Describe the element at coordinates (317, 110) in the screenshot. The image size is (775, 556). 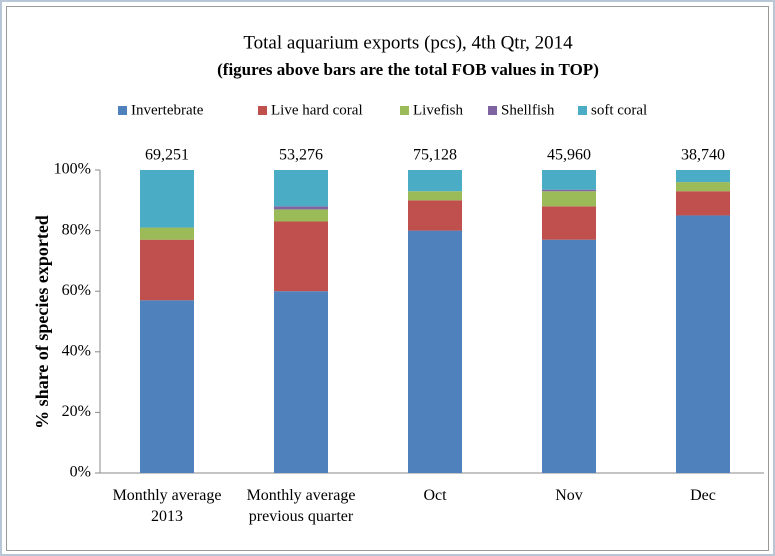
I see `legend-label: Live hard coral` at that location.